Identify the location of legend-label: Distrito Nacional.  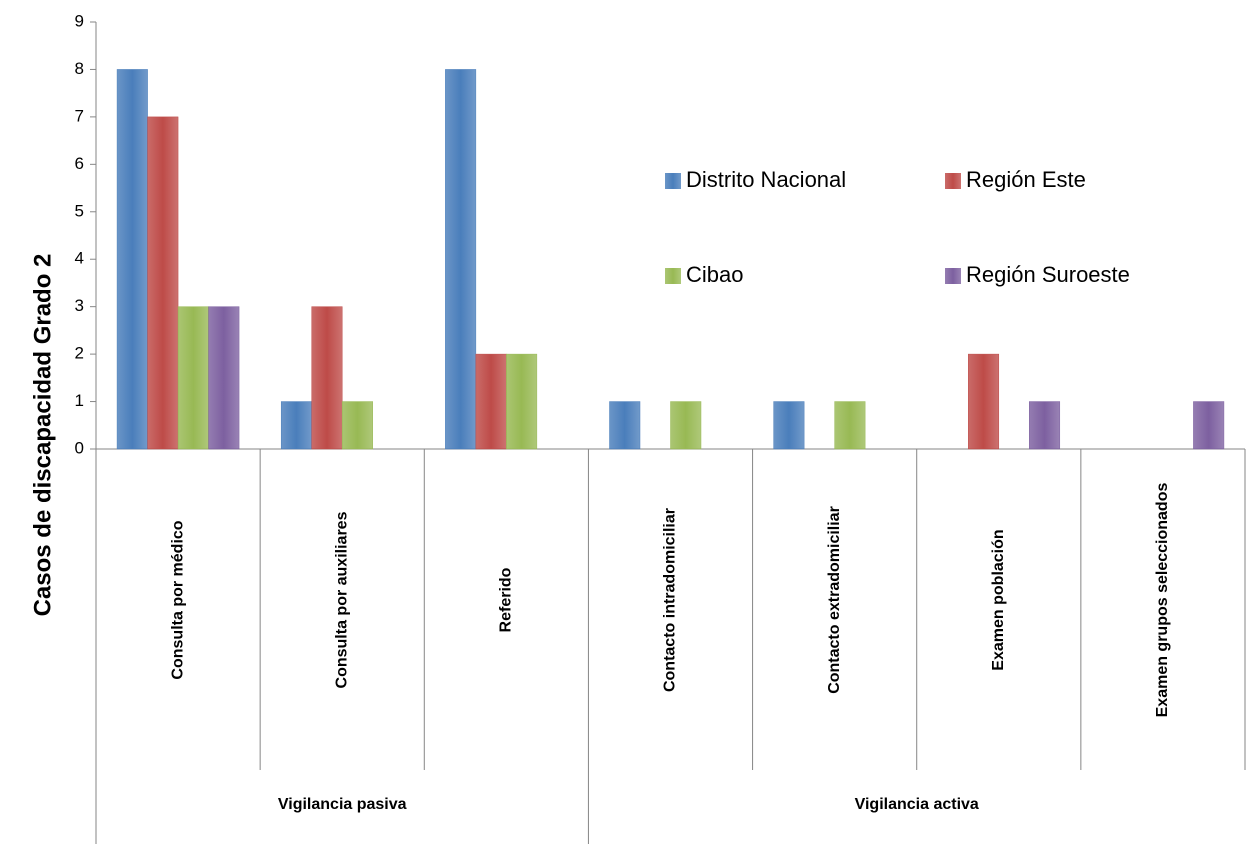
(766, 179).